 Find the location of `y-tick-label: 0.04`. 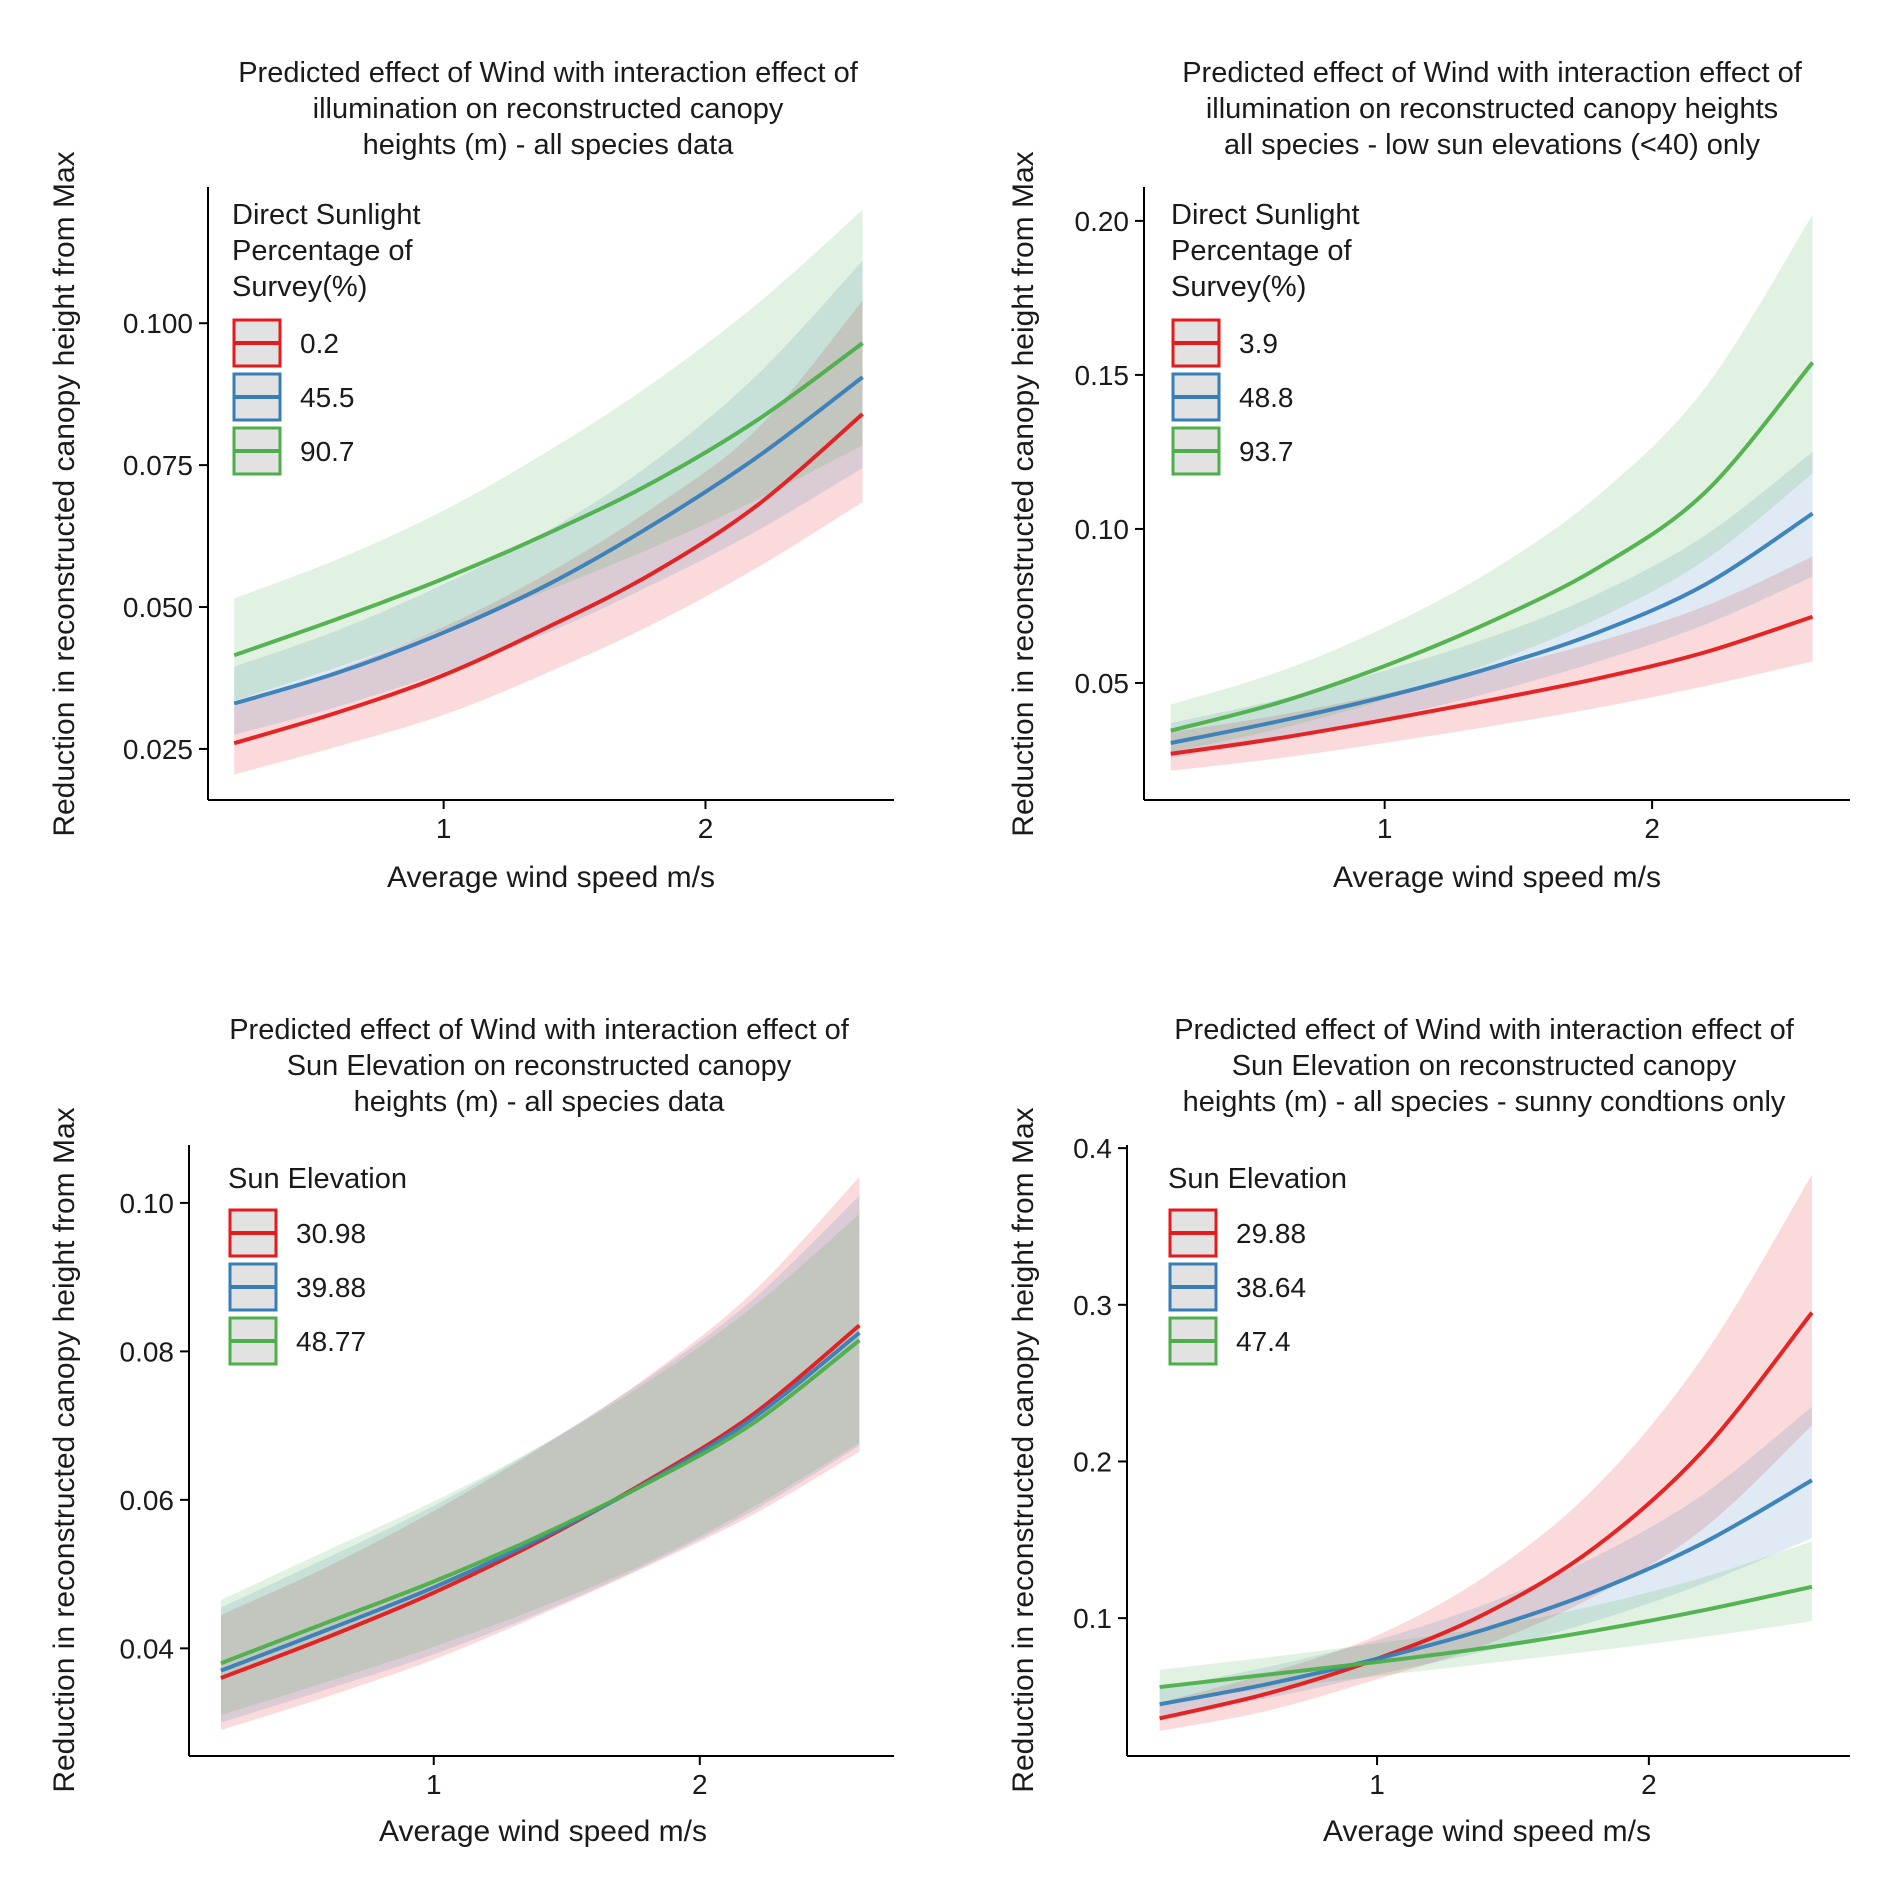

y-tick-label: 0.04 is located at coordinates (147, 1648).